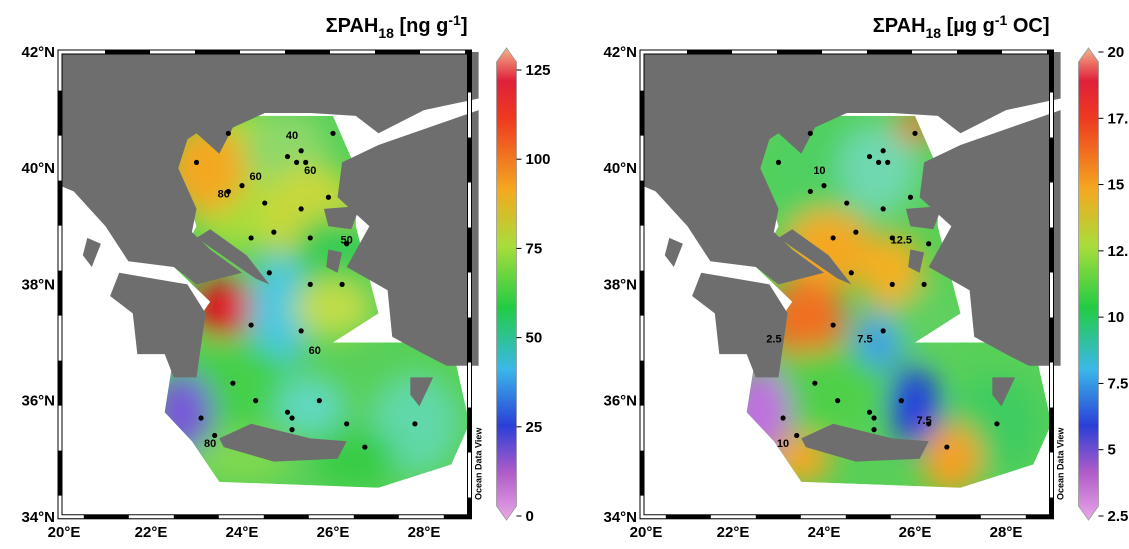 Image resolution: width=1129 pixels, height=549 pixels. I want to click on contour-label: 2.5, so click(773, 340).